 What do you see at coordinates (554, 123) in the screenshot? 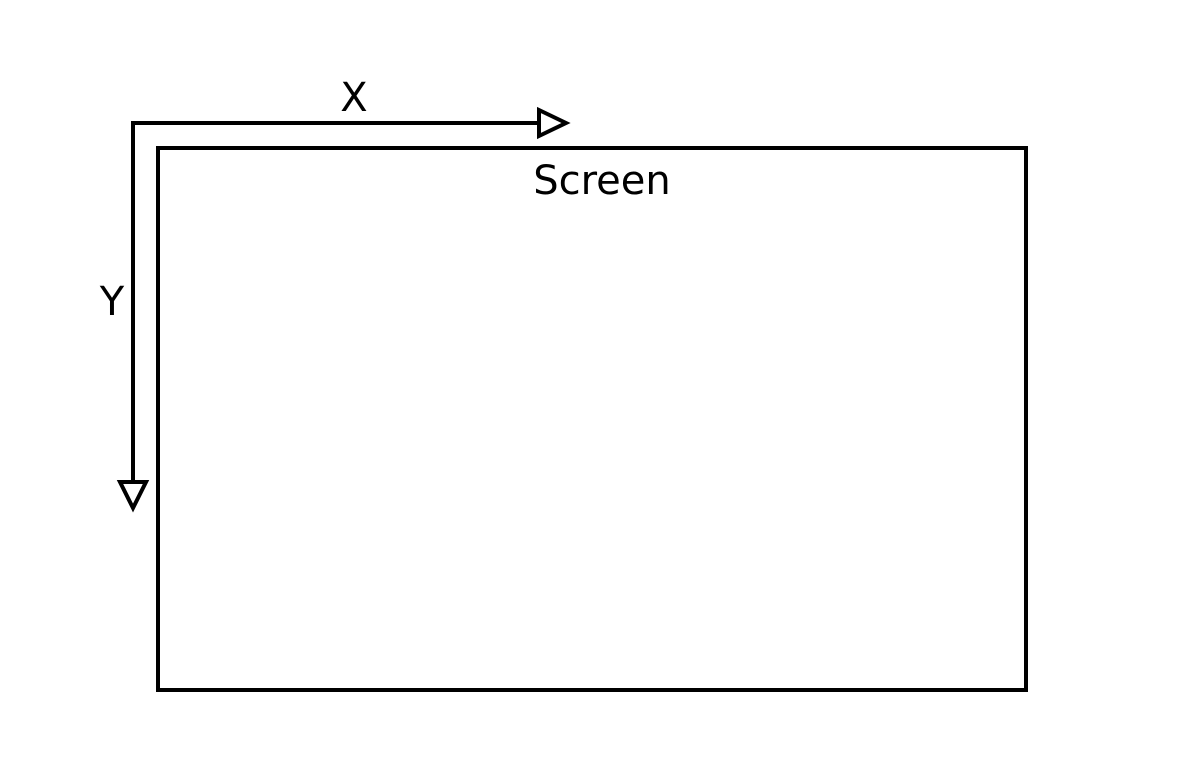
I see `x-axis-arrowhead` at bounding box center [554, 123].